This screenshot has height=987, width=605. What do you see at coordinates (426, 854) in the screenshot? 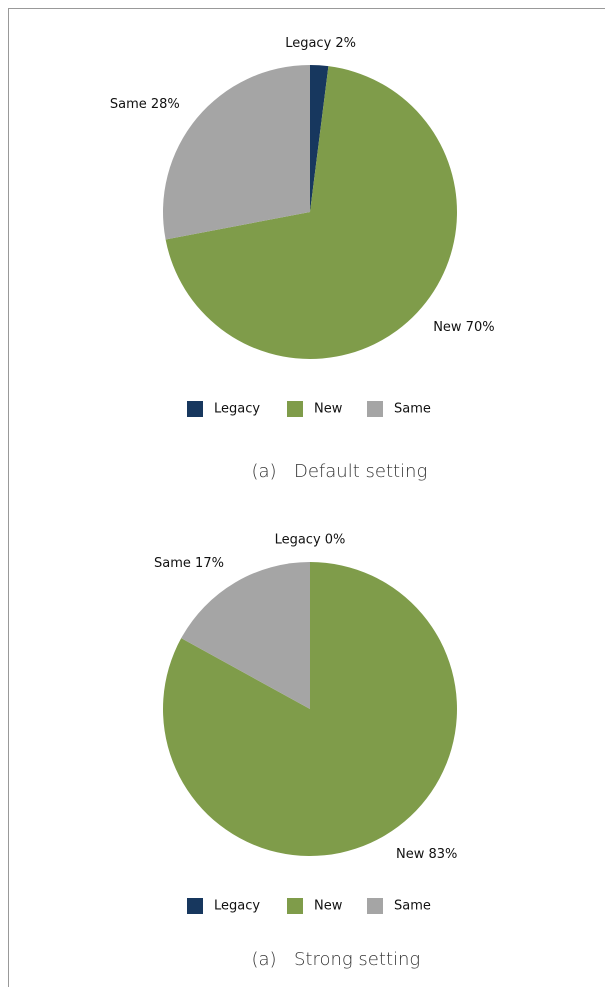
I see `data-label: New 83%` at bounding box center [426, 854].